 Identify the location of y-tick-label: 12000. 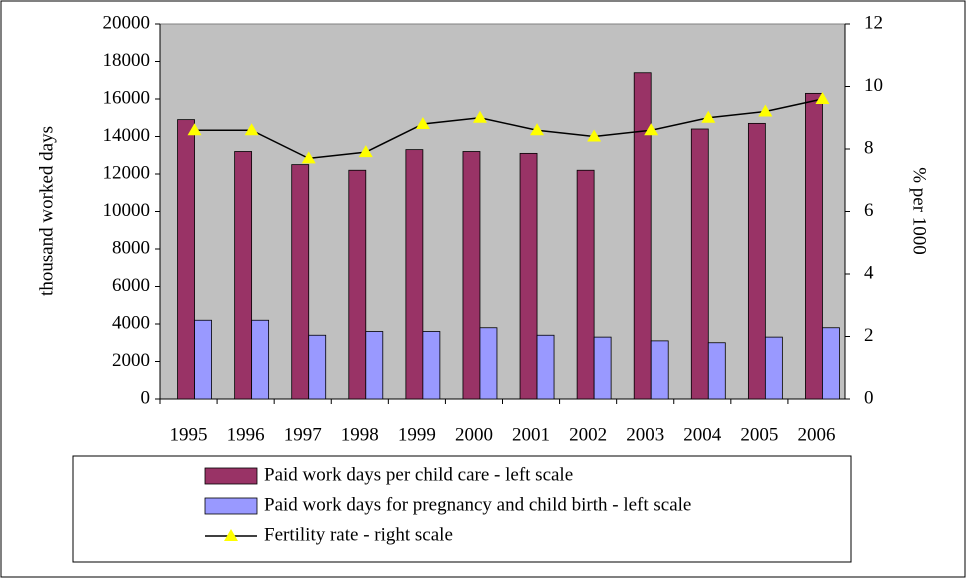
(127, 172).